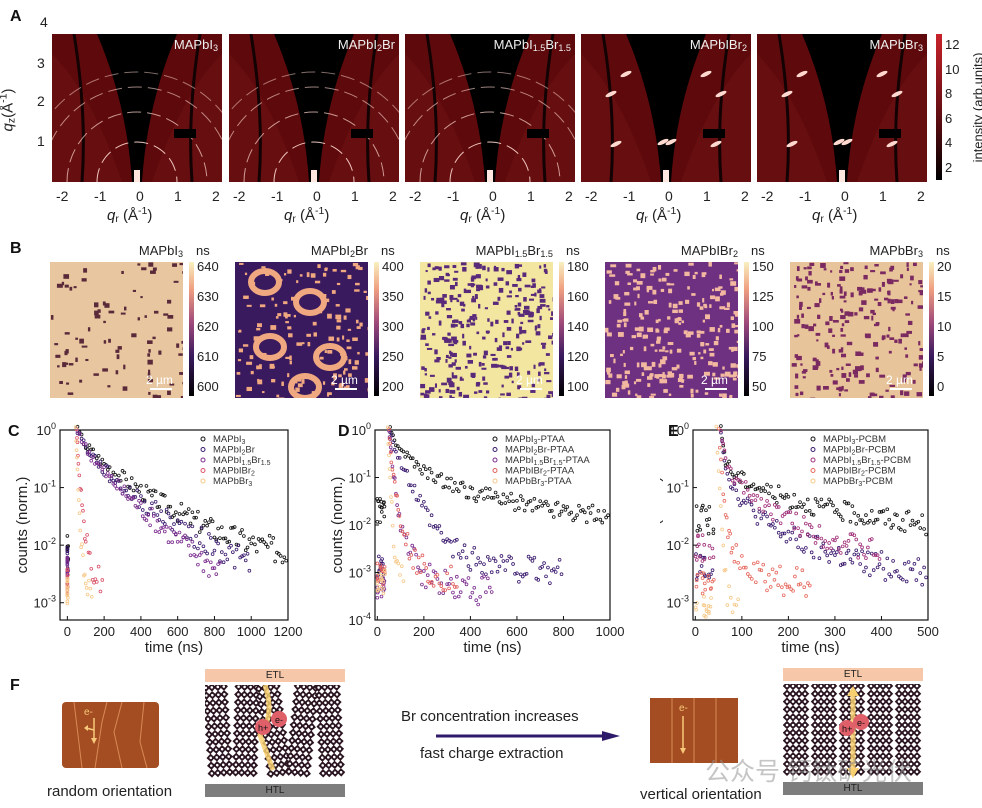 The image size is (982, 808). I want to click on a-xtick: 2, so click(569, 196).